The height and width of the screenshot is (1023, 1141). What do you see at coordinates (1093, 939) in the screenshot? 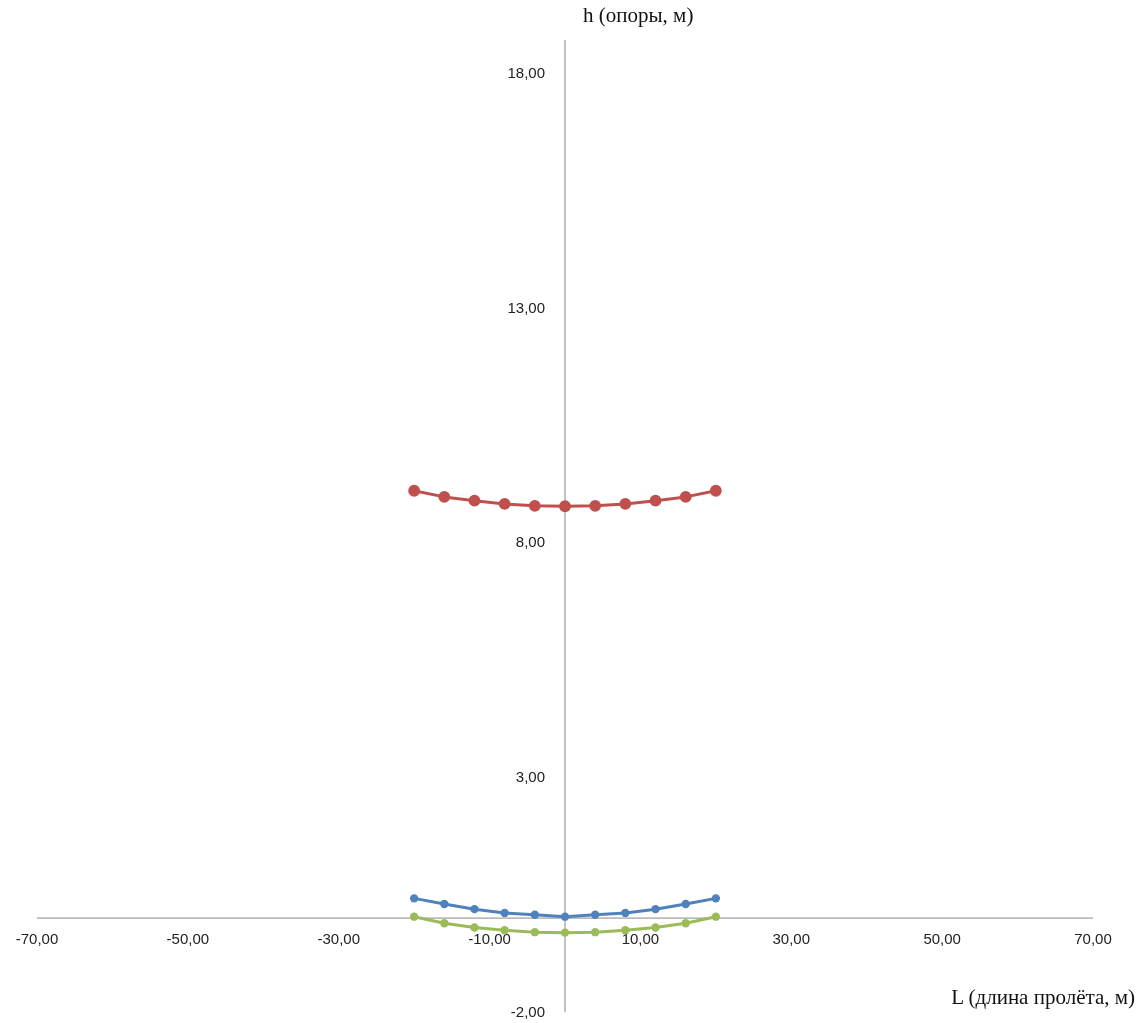
I see `x-tick-label: 70,00` at bounding box center [1093, 939].